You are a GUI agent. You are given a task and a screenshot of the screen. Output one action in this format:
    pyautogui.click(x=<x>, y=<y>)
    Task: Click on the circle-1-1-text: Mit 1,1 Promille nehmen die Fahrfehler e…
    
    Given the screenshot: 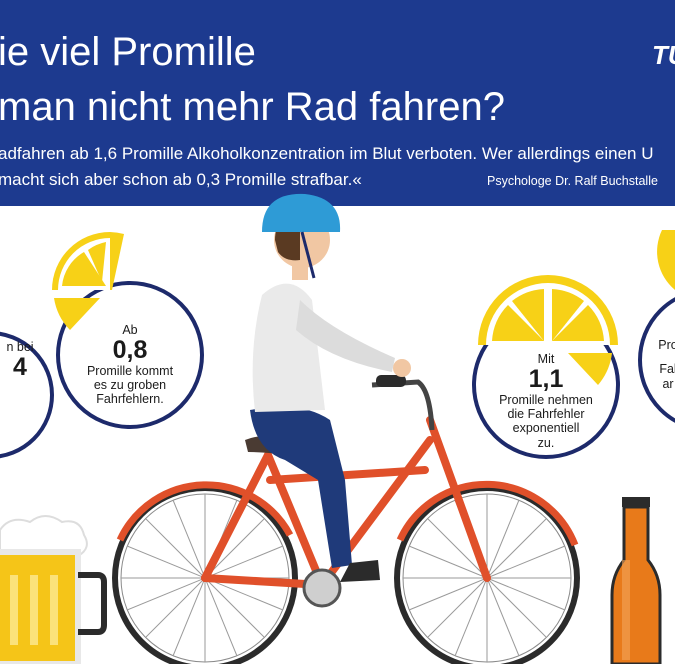 What is the action you would take?
    pyautogui.click(x=546, y=401)
    